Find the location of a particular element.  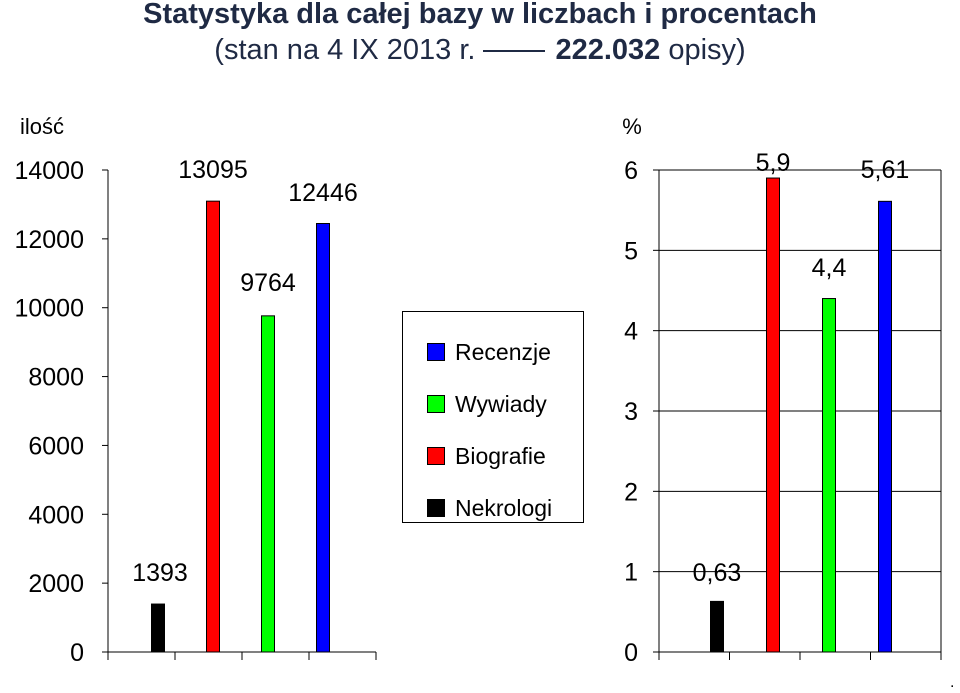

subtitle-end: opisy) is located at coordinates (707, 50).